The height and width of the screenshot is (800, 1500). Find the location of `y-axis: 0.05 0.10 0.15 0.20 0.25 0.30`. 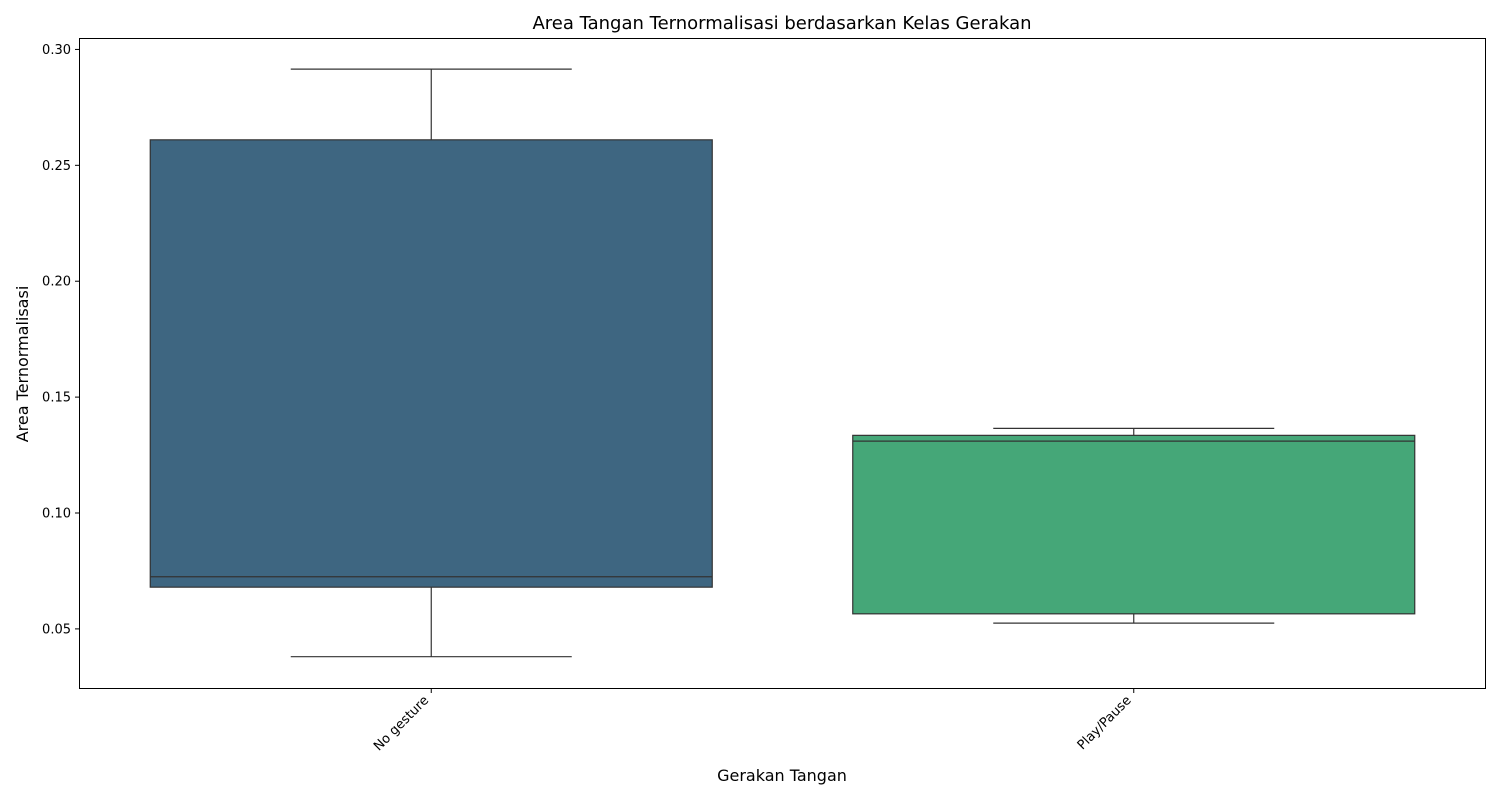

y-axis: 0.05 0.10 0.15 0.20 0.25 0.30 is located at coordinates (61, 340).